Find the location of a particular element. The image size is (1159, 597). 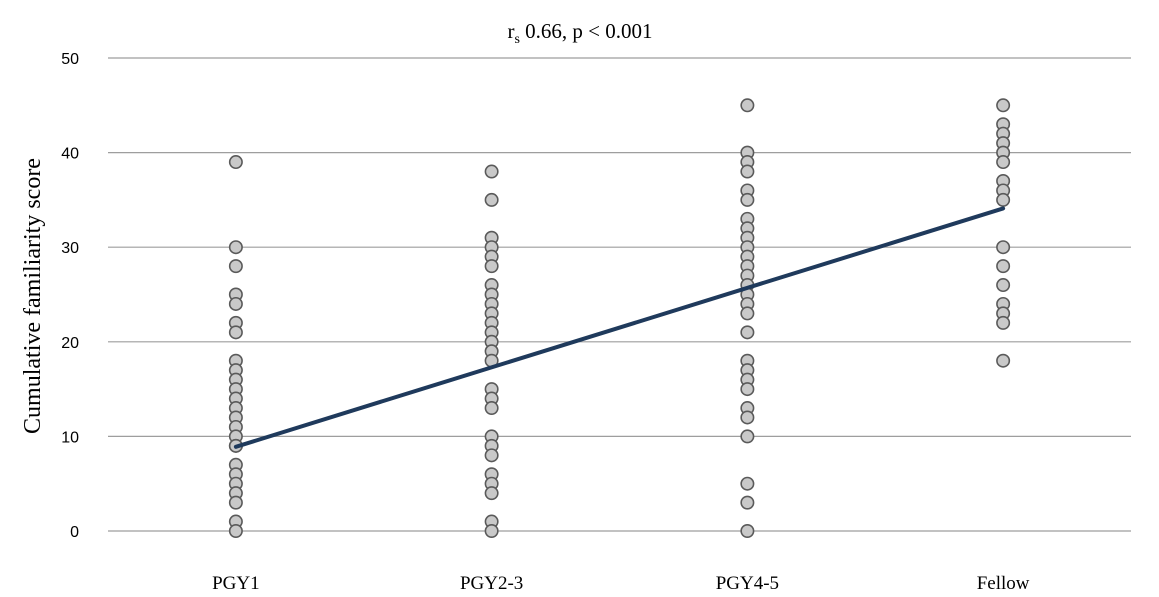

chart-title-r: r is located at coordinates (510, 31).